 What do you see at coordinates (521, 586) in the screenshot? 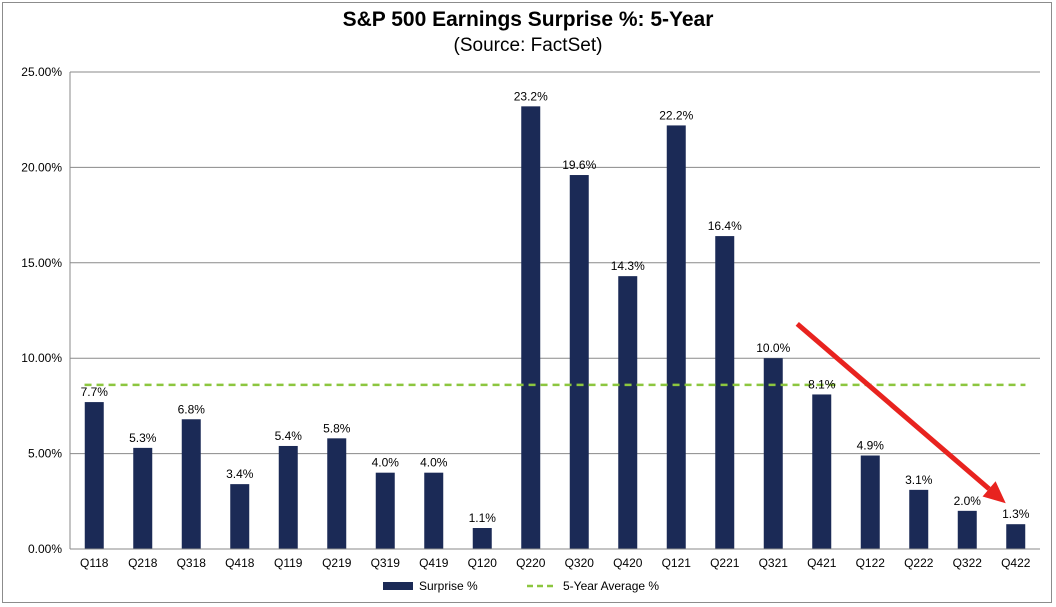
I see `legend: Surprise % 5-Year Average %` at bounding box center [521, 586].